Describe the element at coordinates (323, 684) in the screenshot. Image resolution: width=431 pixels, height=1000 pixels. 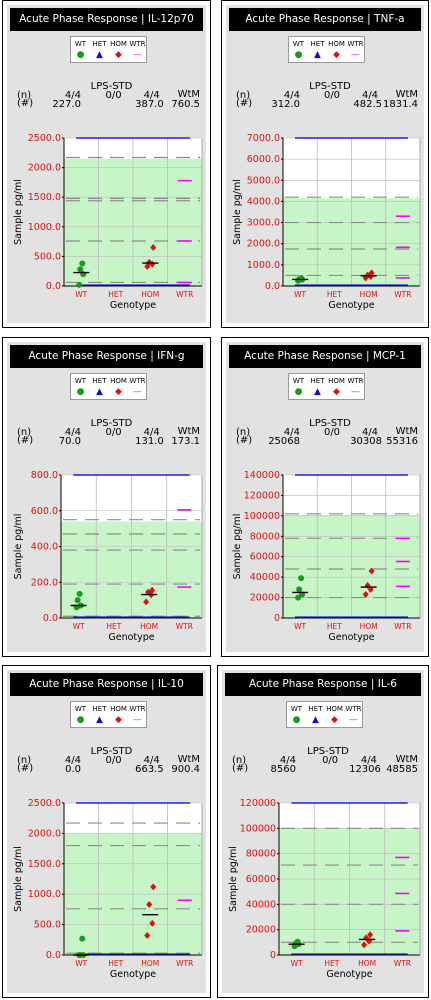
I see `chart-title: Acute Phase Response | IL-6` at that location.